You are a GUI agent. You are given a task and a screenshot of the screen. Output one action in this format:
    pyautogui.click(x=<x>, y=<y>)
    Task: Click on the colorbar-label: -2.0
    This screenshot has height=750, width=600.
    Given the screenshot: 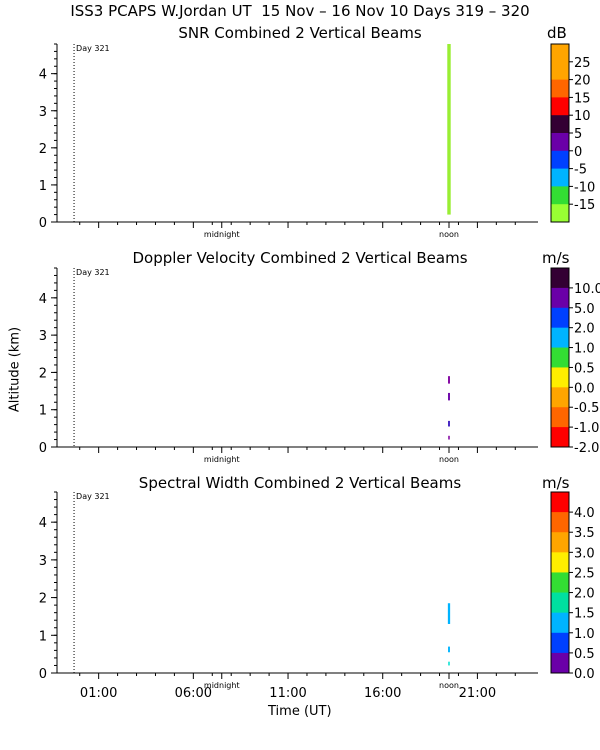 What is the action you would take?
    pyautogui.click(x=586, y=448)
    